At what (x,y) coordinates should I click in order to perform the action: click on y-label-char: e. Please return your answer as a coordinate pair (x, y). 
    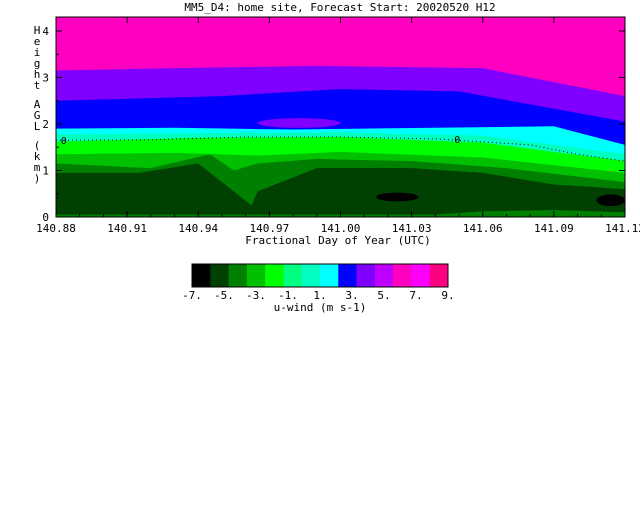
    Looking at the image, I should click on (37, 41).